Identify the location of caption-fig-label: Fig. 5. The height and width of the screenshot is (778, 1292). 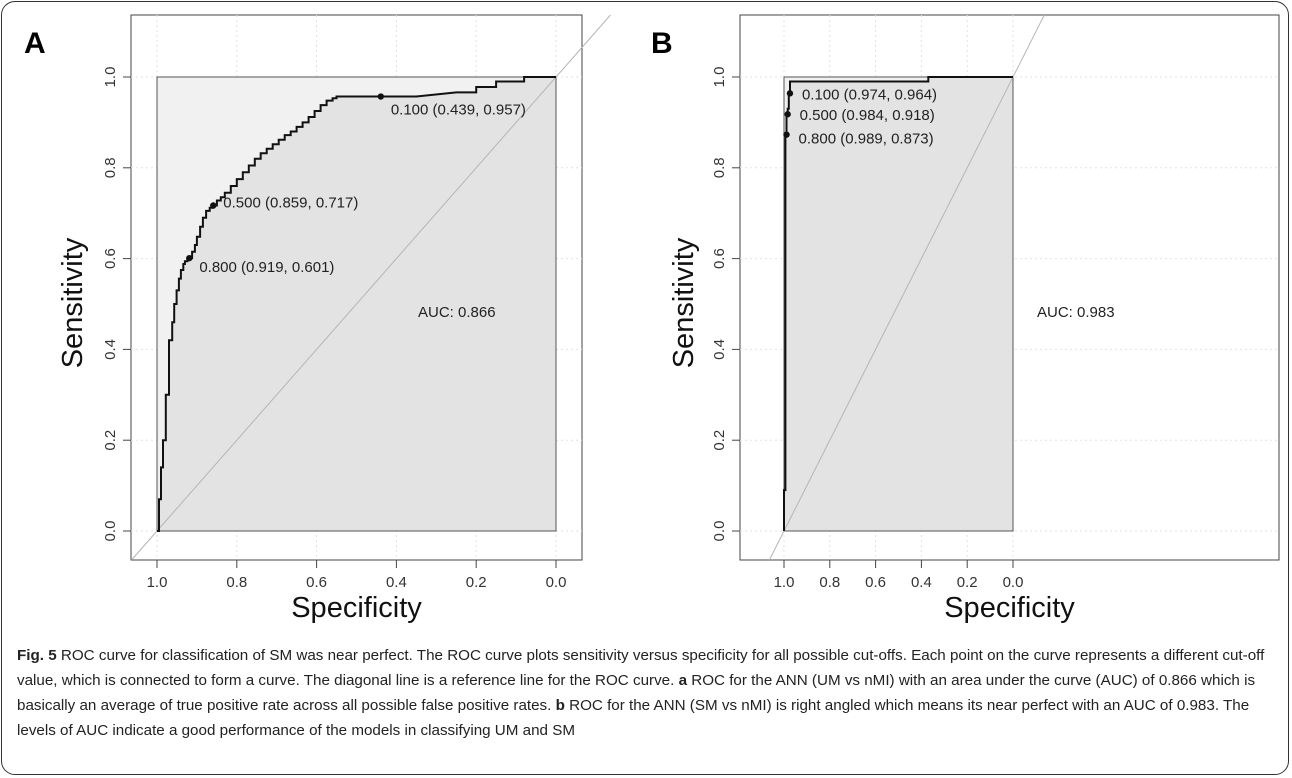
(37, 655).